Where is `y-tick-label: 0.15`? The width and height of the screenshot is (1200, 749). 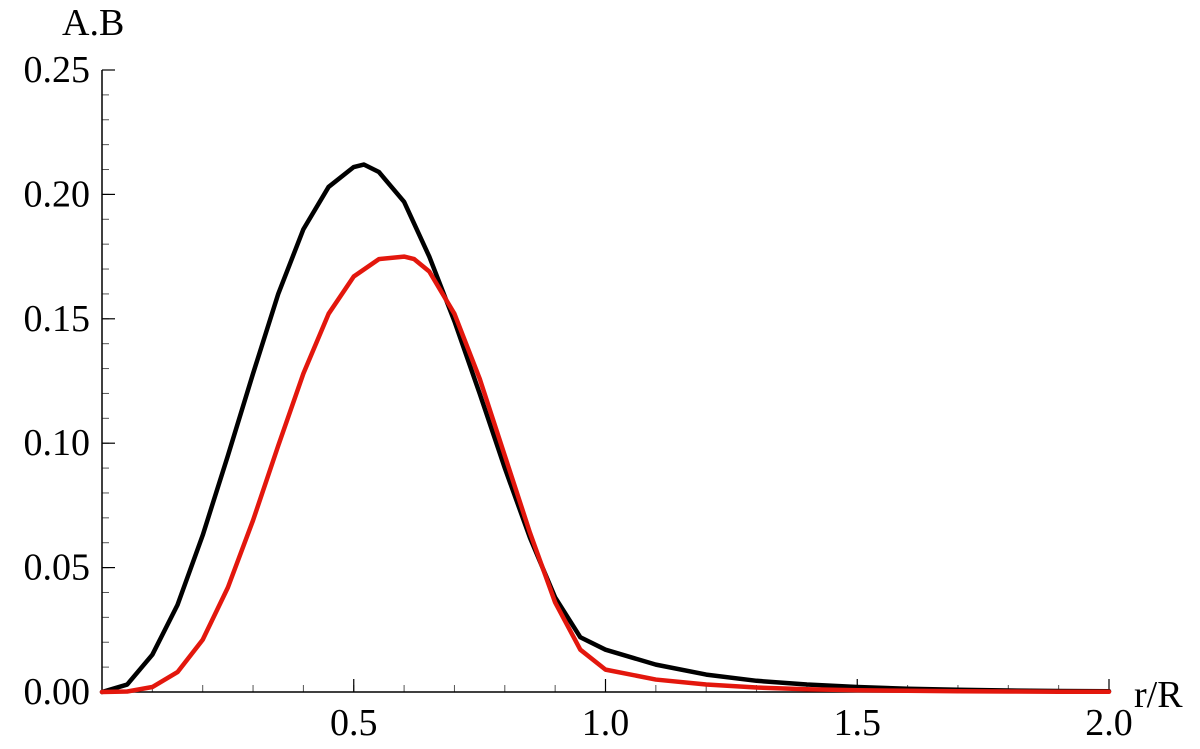 y-tick-label: 0.15 is located at coordinates (57, 319).